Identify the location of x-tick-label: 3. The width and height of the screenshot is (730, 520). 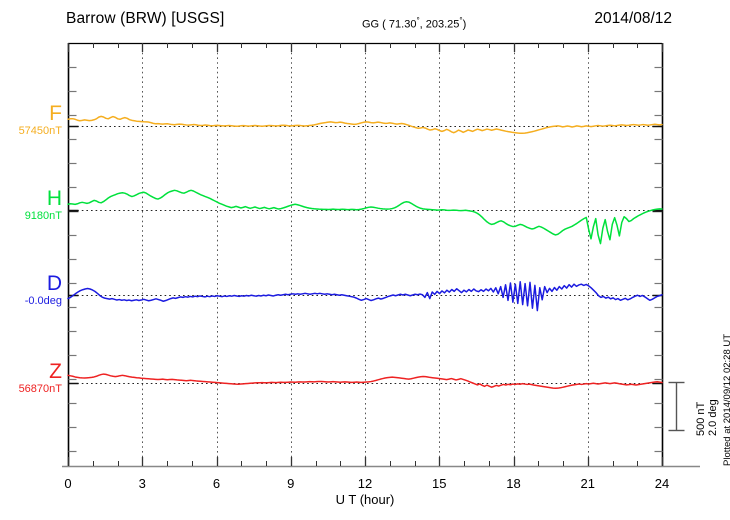
(142, 483).